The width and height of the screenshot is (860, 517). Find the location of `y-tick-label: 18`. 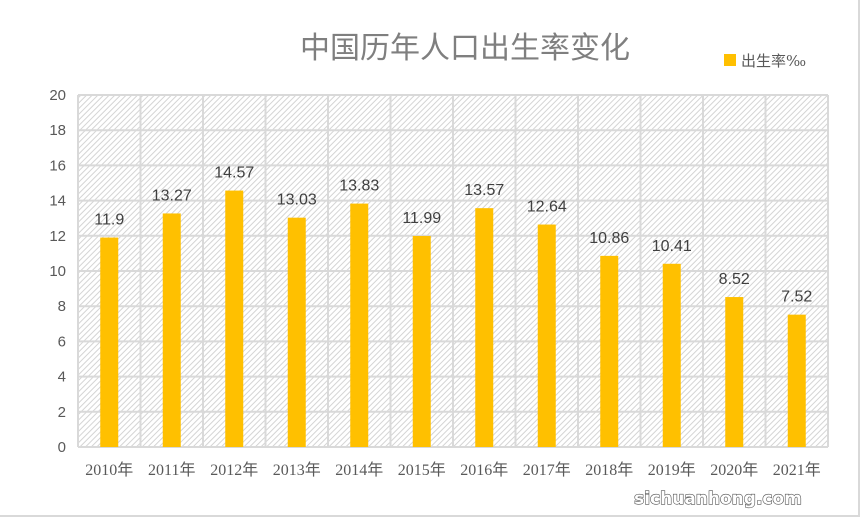

y-tick-label: 18 is located at coordinates (57, 130).